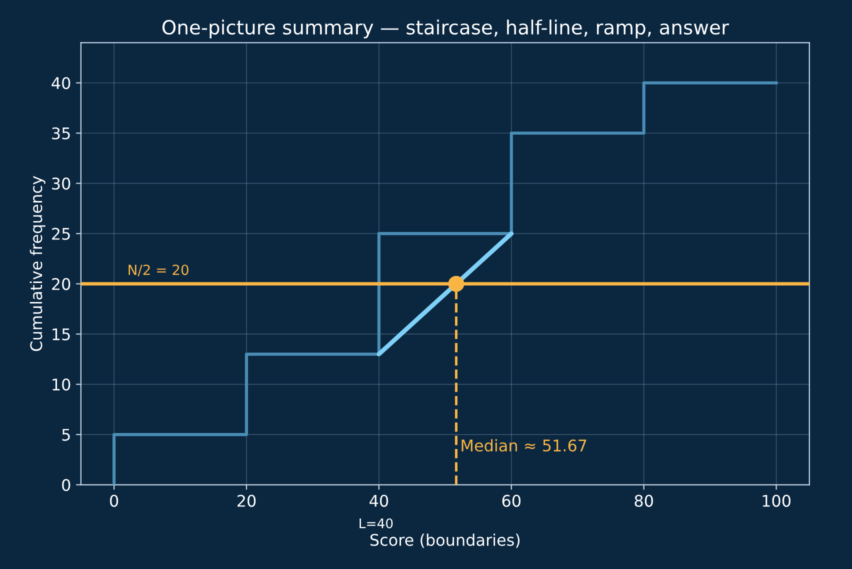  I want to click on y-tick-label: 0, so click(66, 485).